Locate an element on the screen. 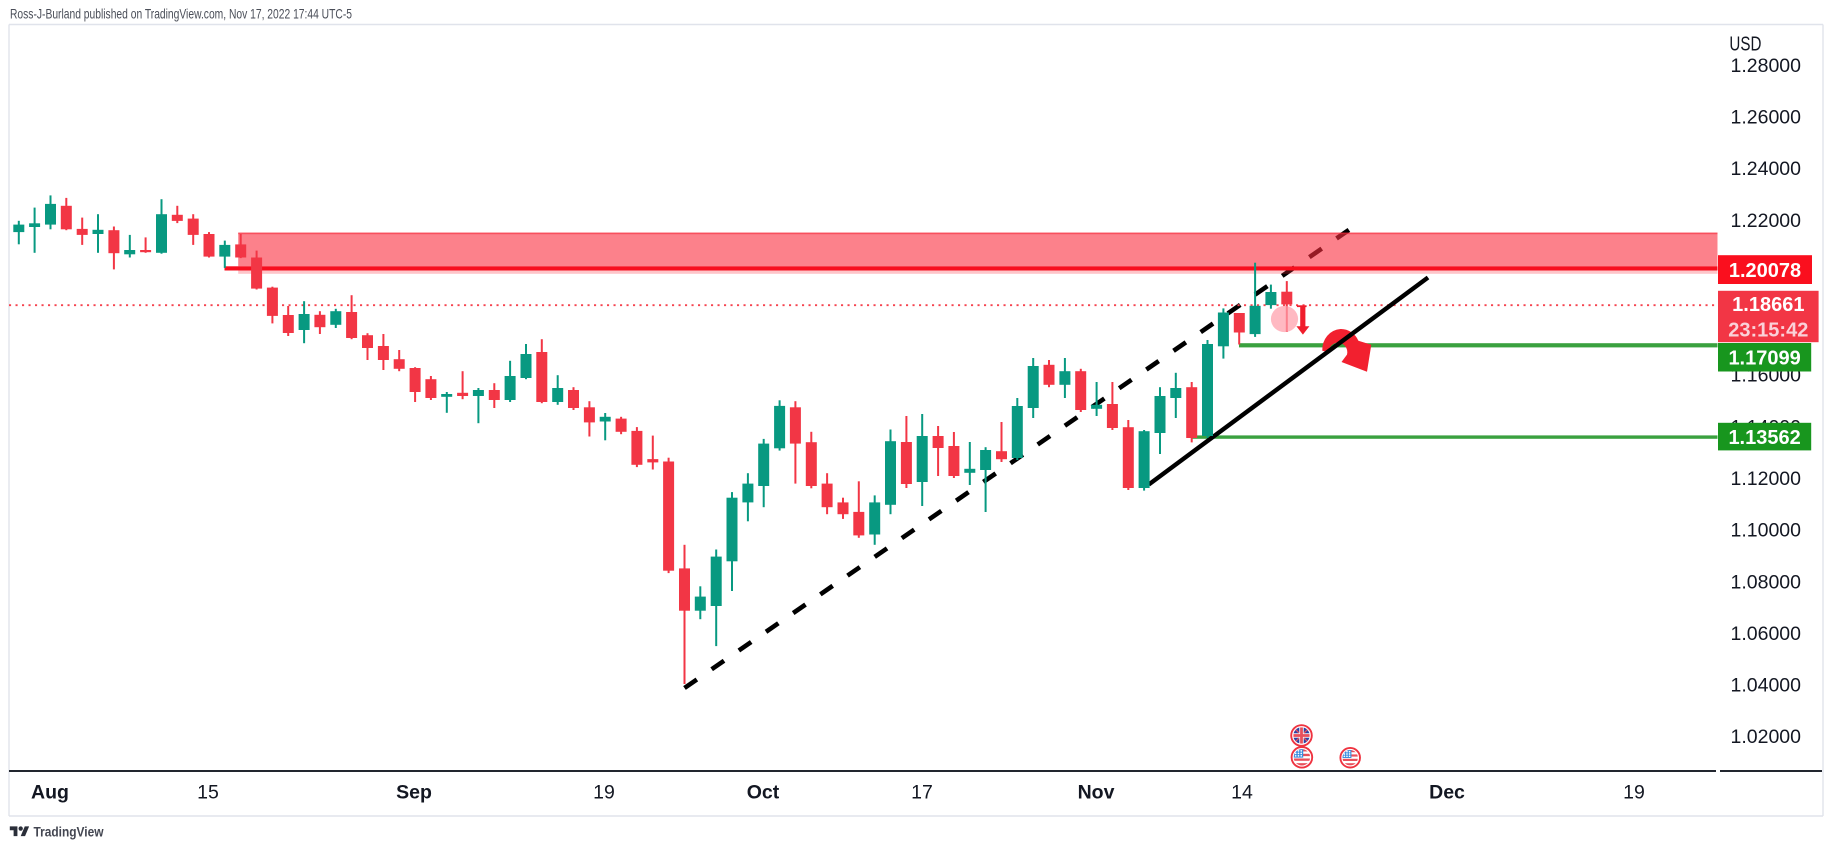  svg-text: 15 is located at coordinates (208, 792).